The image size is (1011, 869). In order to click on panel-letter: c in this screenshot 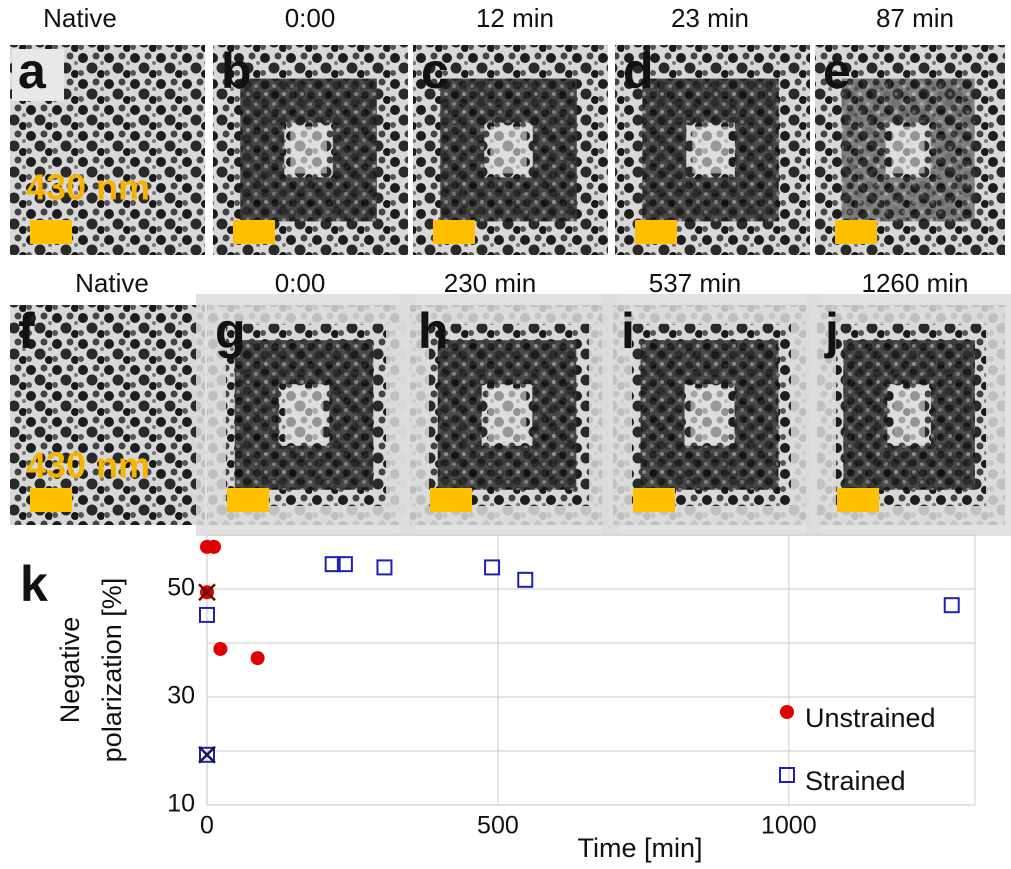, I will do `click(435, 71)`.